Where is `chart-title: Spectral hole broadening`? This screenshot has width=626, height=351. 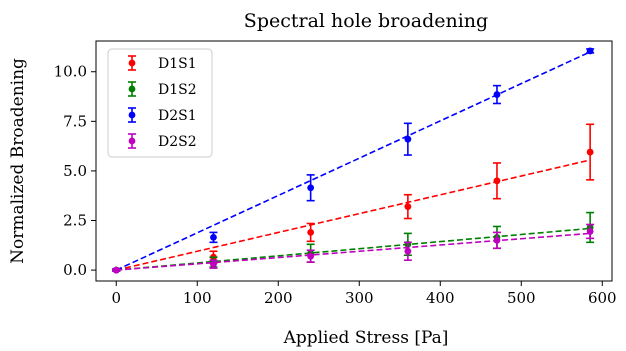
chart-title: Spectral hole broadening is located at coordinates (366, 21).